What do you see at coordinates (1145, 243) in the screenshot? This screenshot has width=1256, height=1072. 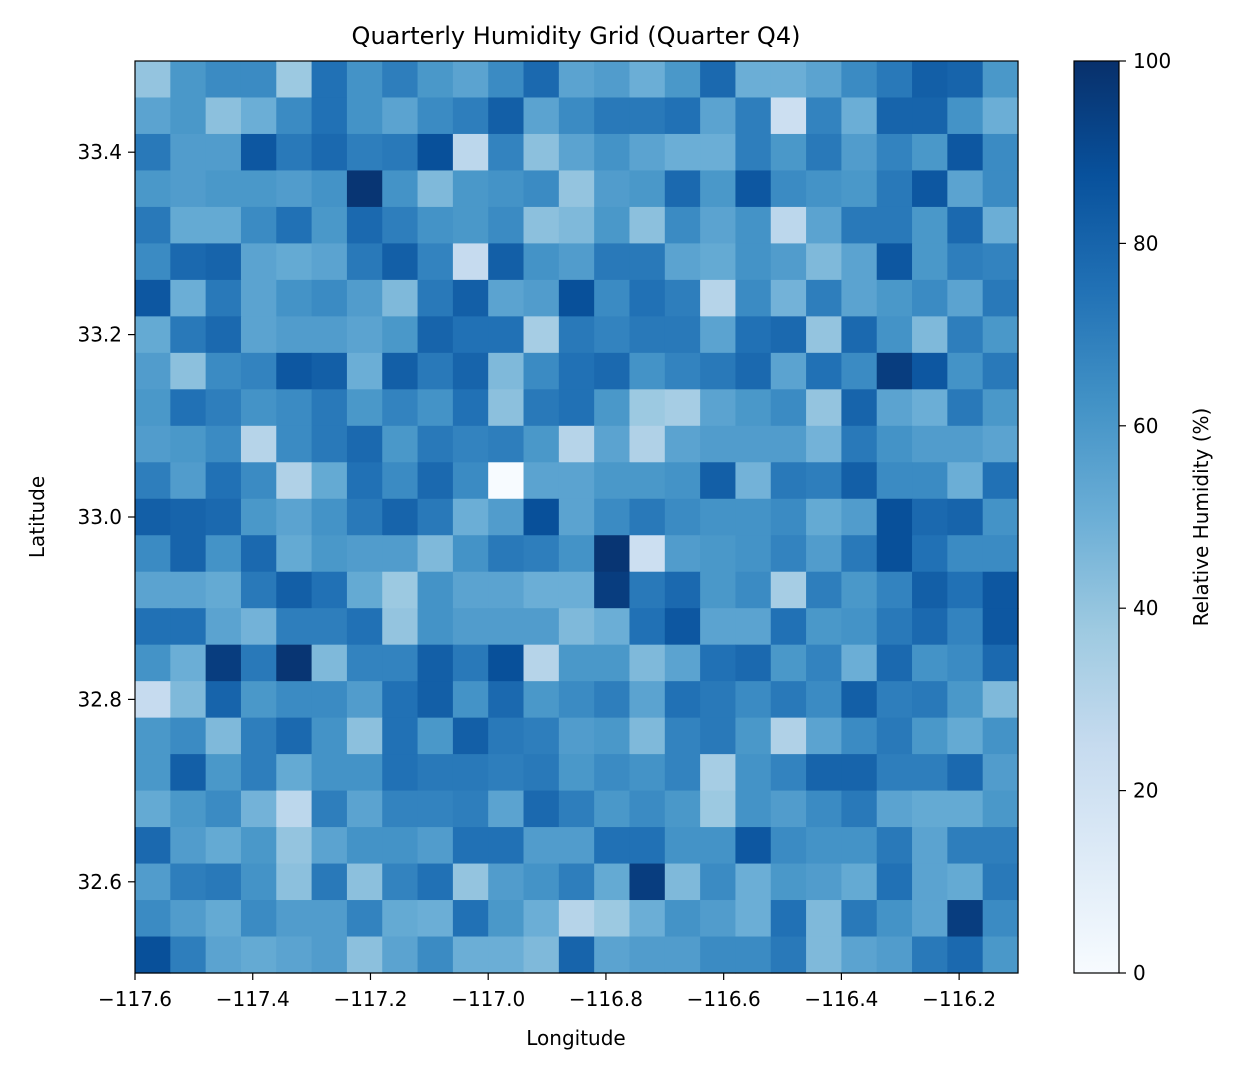 I see `colorbar-tick-label: 80` at bounding box center [1145, 243].